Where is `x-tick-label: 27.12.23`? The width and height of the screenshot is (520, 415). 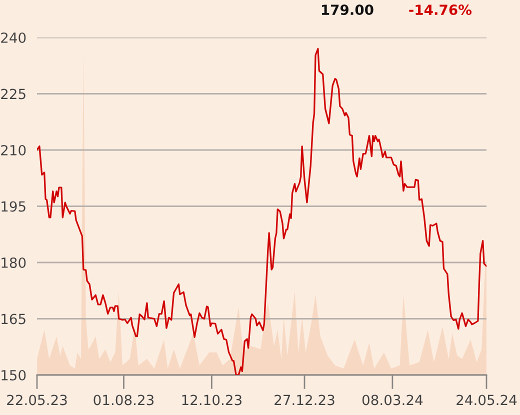
x-tick-label: 27.12.23 is located at coordinates (304, 400).